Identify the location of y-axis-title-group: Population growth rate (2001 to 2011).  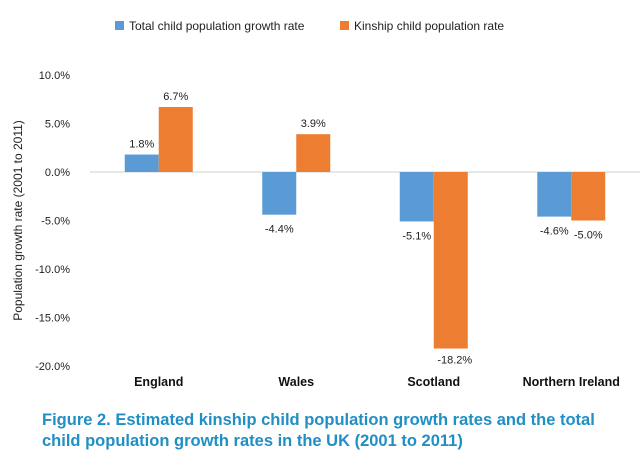
(18, 220).